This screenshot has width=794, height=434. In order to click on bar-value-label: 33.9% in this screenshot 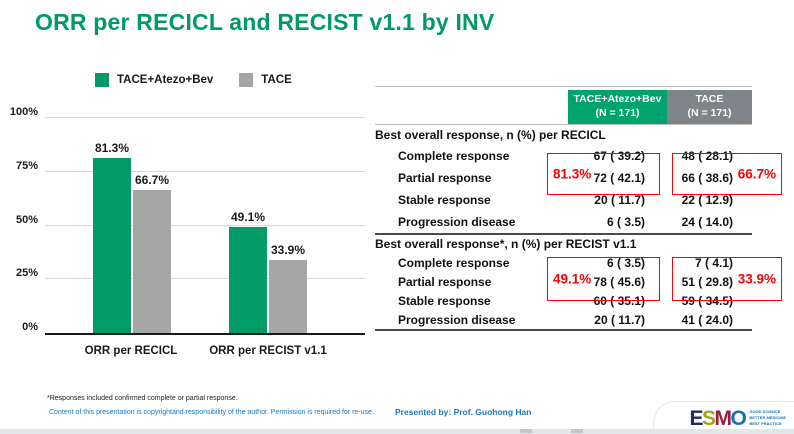, I will do `click(288, 250)`.